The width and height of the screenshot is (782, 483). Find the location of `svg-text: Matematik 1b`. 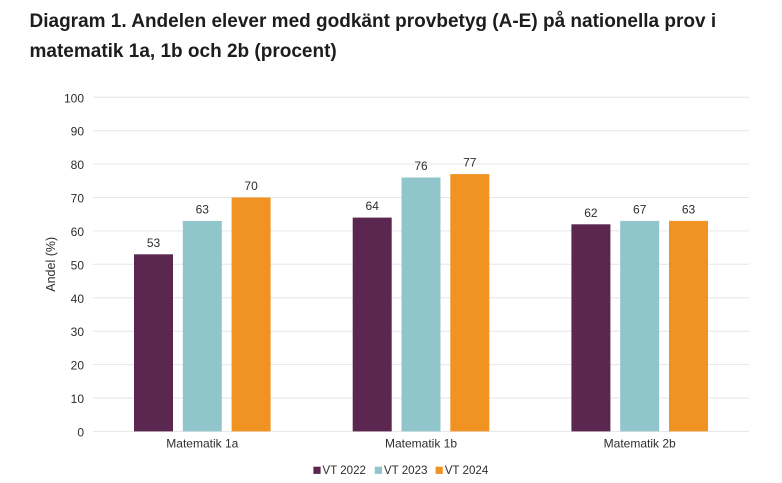

svg-text: Matematik 1b is located at coordinates (421, 444).